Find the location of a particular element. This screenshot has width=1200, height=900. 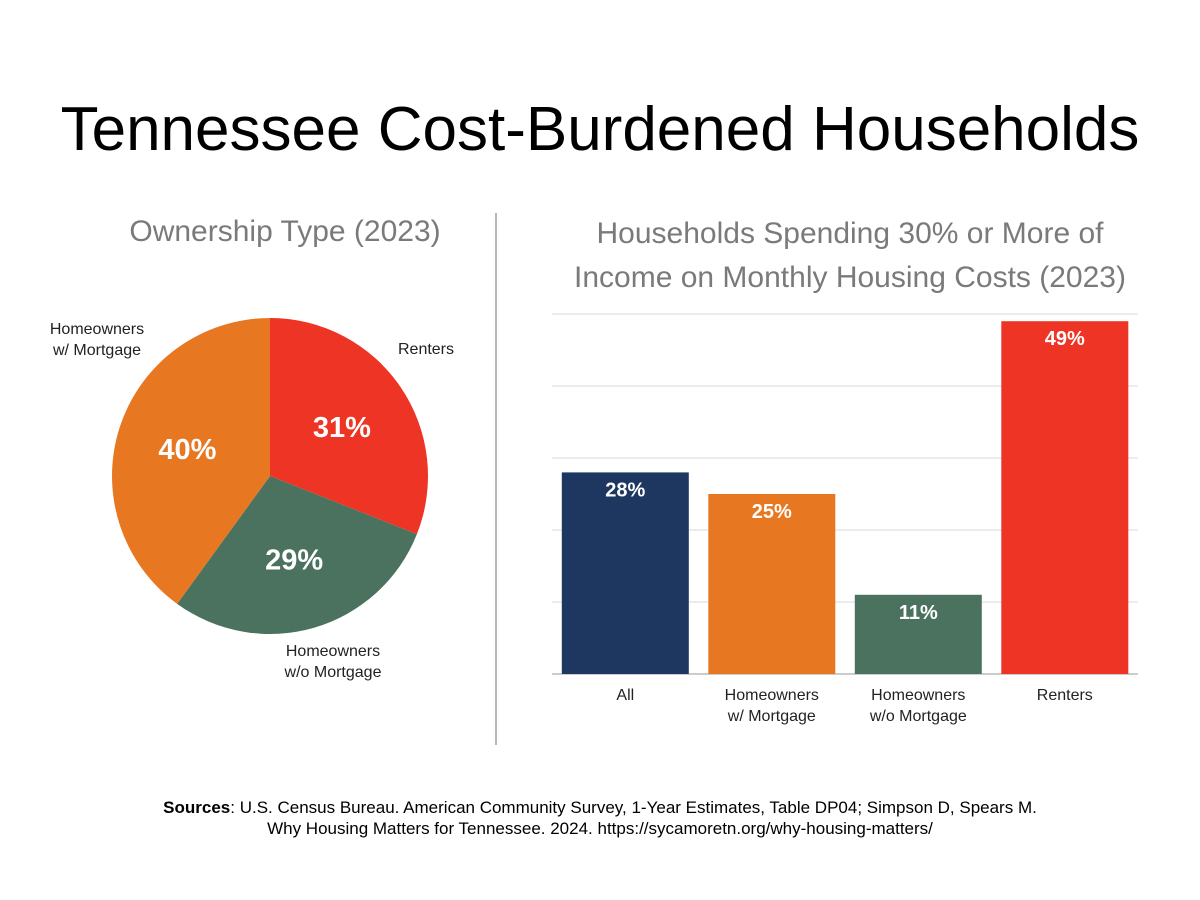

pie-category-label: Homeowners w/ Mortgage is located at coordinates (97, 340).